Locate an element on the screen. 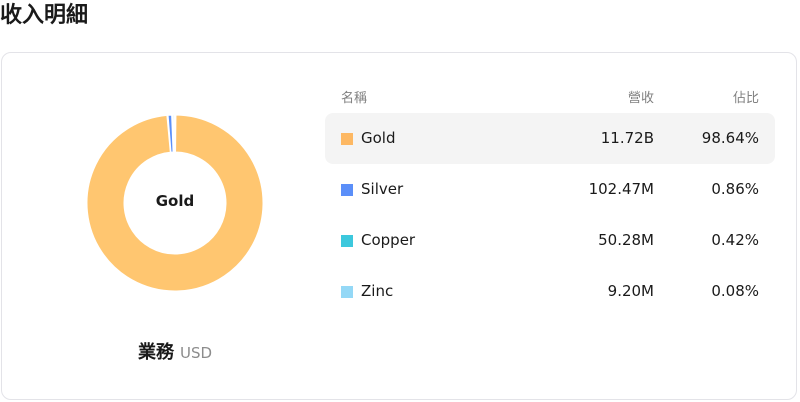  donut-slice-zinc is located at coordinates (175, 133).